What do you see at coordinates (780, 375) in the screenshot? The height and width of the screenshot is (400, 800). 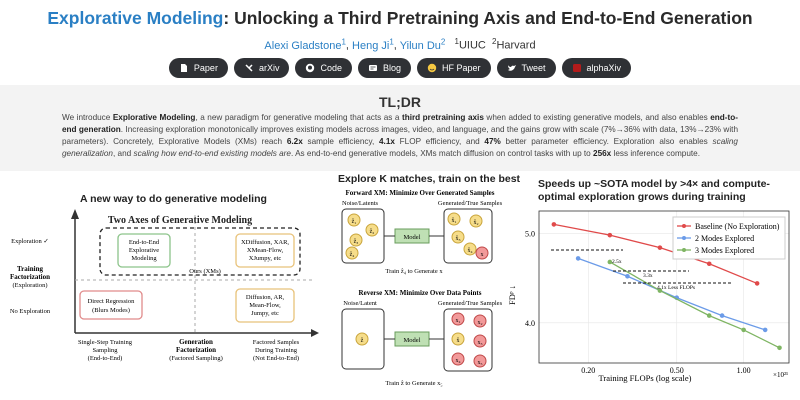 I see `x-axis-exponent: ×10²¹` at bounding box center [780, 375].